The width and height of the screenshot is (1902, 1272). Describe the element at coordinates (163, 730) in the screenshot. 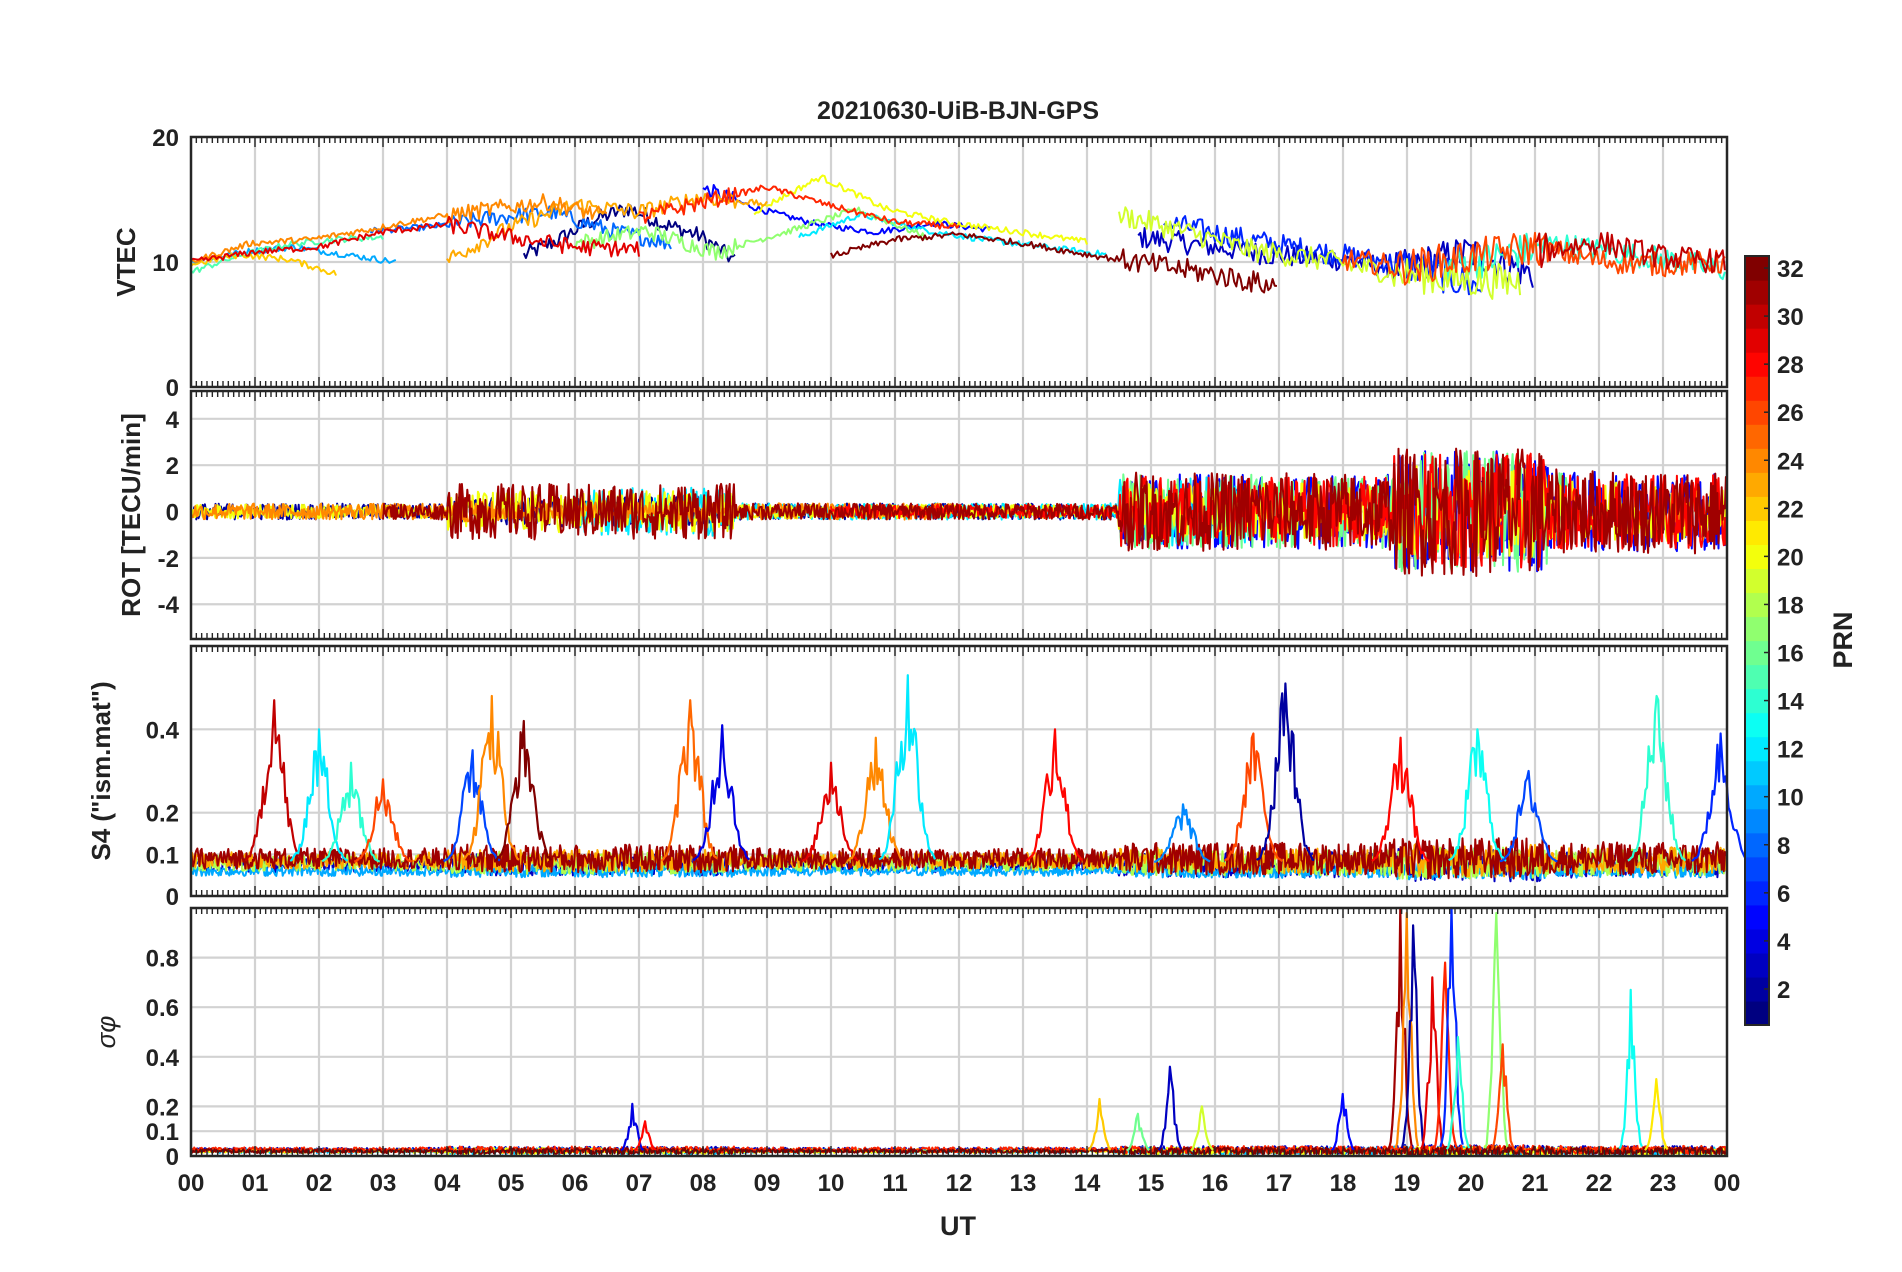

I see `y-tick-label-s4: 0.4` at that location.